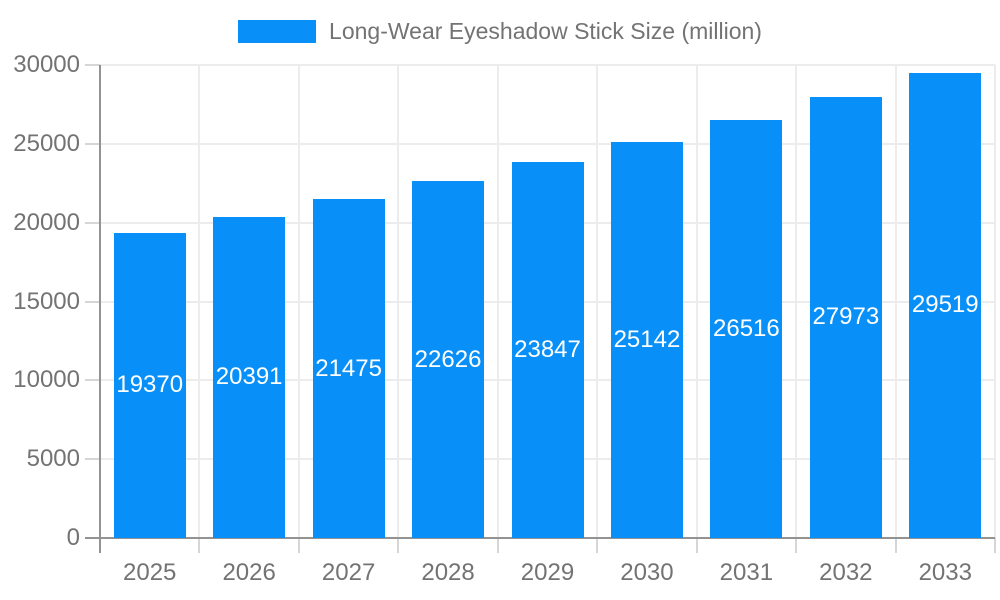 The width and height of the screenshot is (1000, 600). I want to click on bar-value-label: 23847, so click(547, 349).